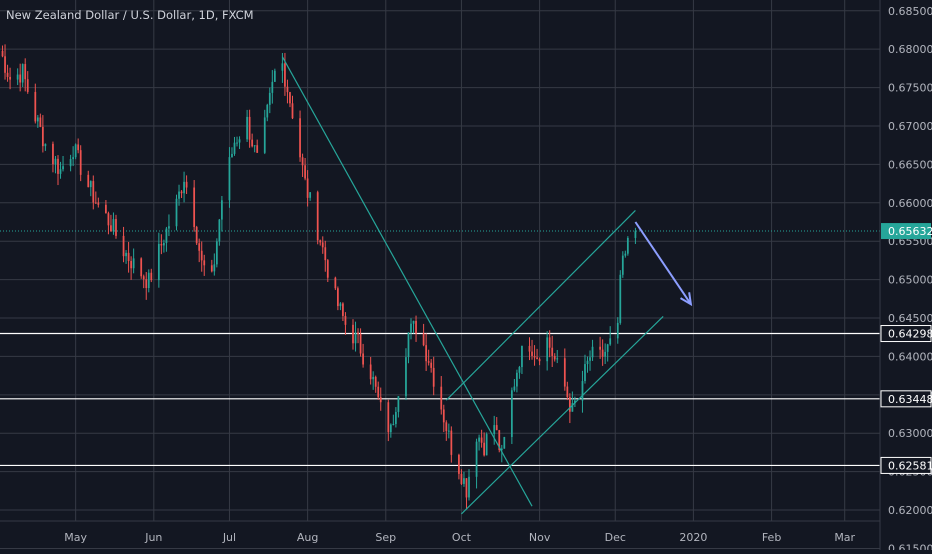 The width and height of the screenshot is (932, 554). I want to click on x-tick-label: Sep, so click(385, 537).